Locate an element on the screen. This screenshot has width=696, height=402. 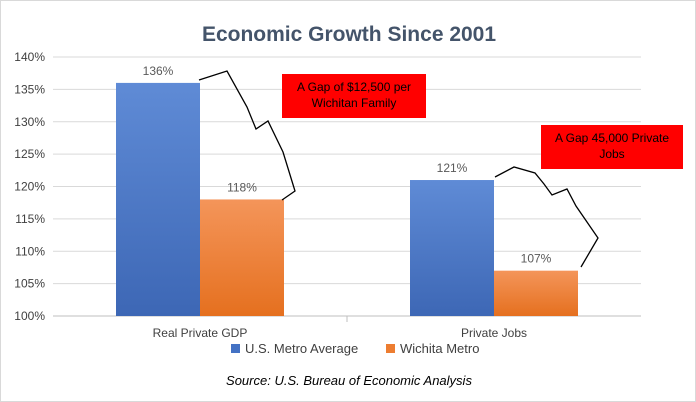
x-category-label: Real Private GDP is located at coordinates (200, 333).